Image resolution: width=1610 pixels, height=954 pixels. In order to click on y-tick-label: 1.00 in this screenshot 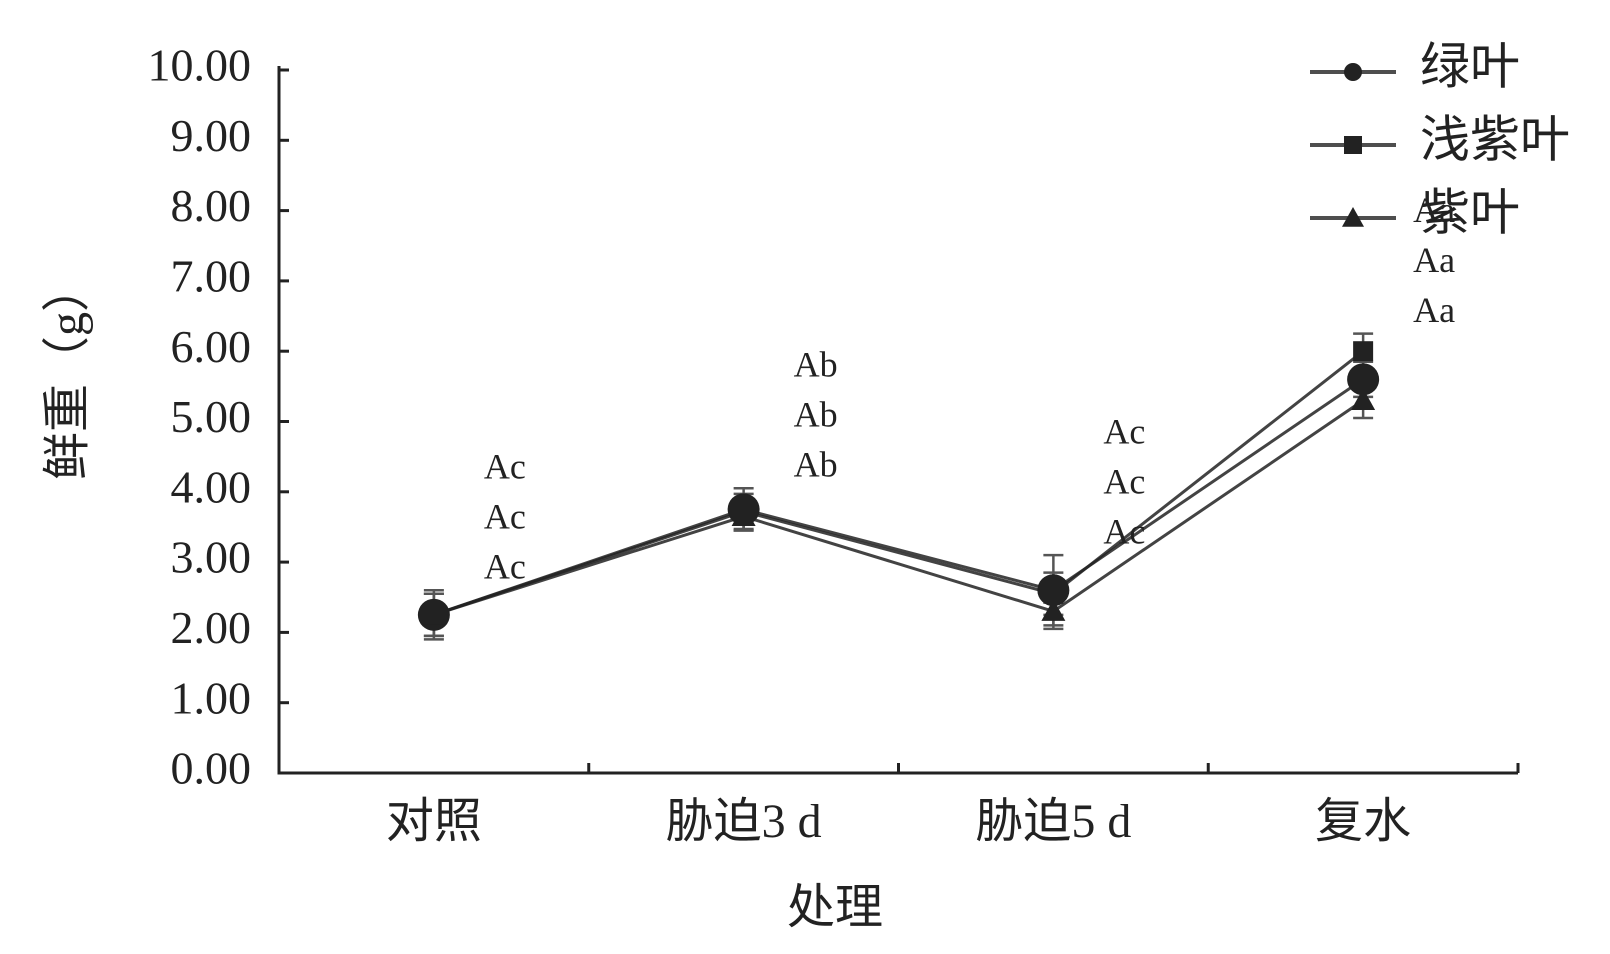, I will do `click(211, 697)`.